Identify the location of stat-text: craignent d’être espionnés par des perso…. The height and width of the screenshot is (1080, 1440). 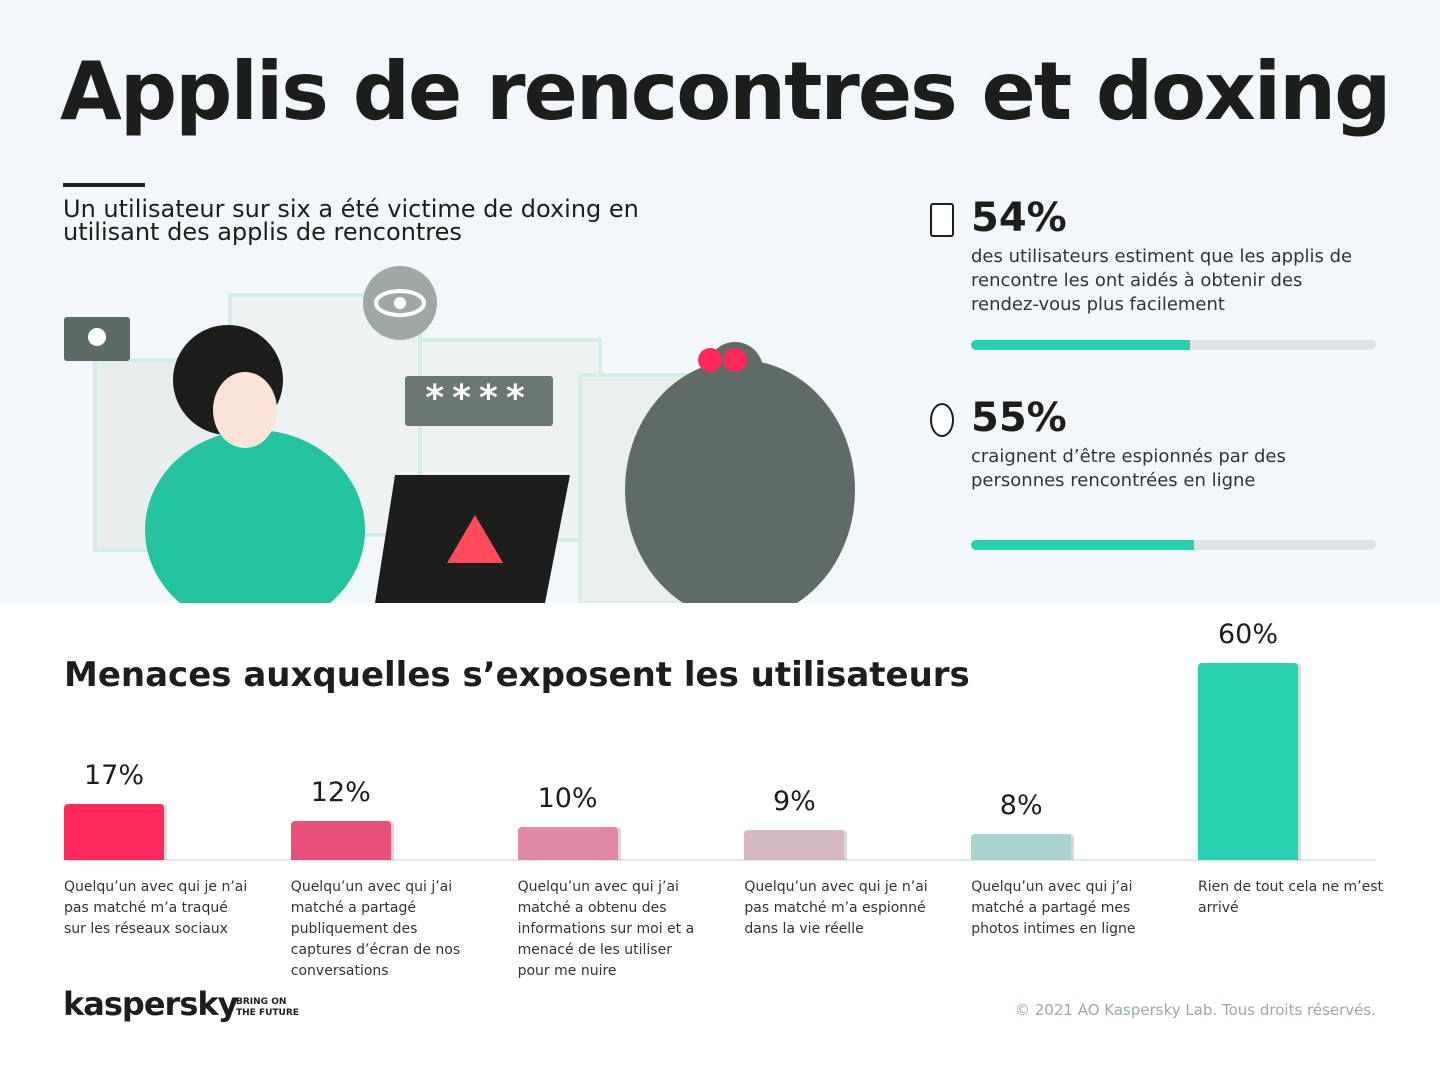
(1128, 468).